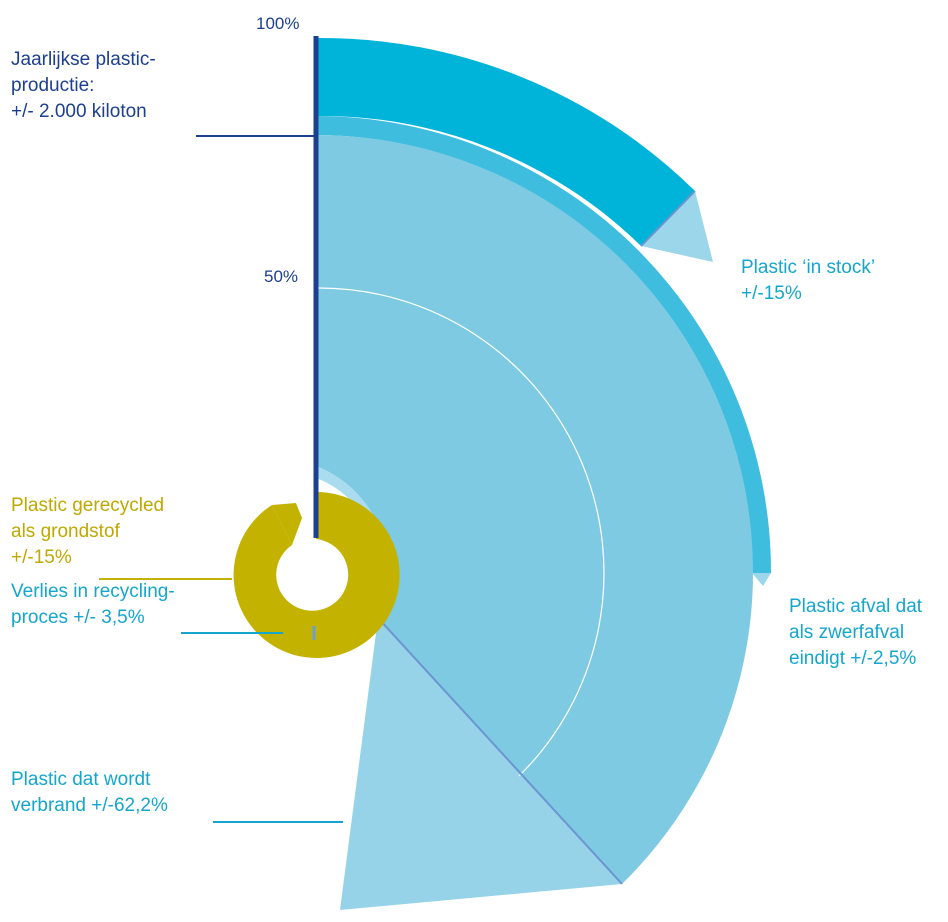 This screenshot has height=922, width=948. Describe the element at coordinates (281, 276) in the screenshot. I see `axis-label-50: 50%` at that location.